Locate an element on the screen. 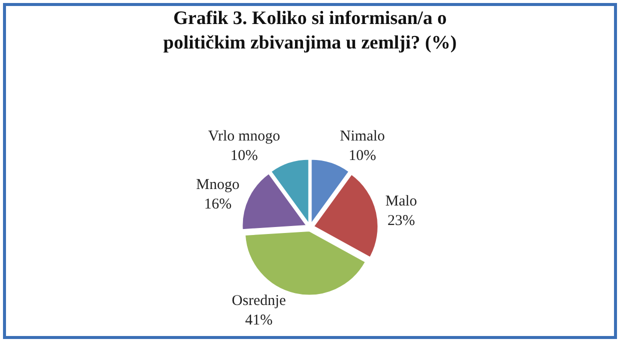 This screenshot has height=342, width=620. slice-label: Vrlo mnogo is located at coordinates (244, 136).